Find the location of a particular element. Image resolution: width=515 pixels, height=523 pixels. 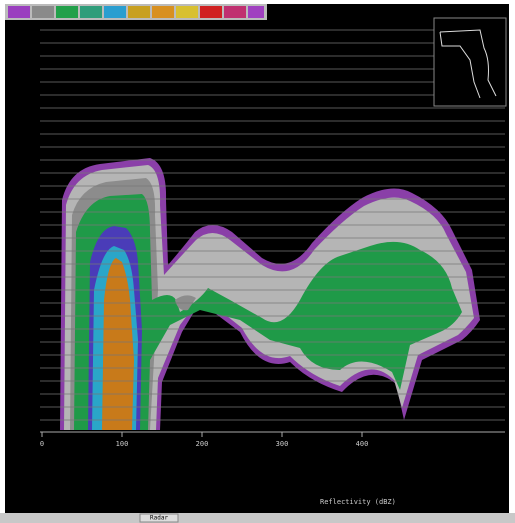

x-tick-label: 200 is located at coordinates (202, 444).